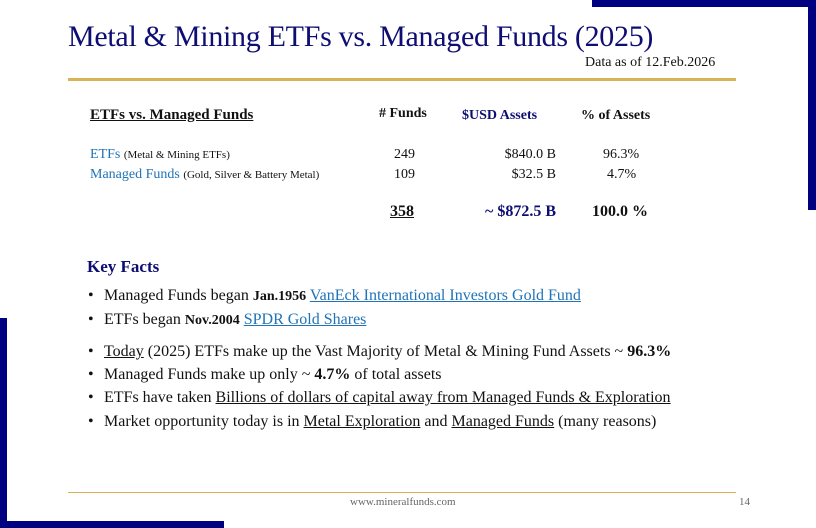 This screenshot has height=528, width=816. I want to click on fact-text: Market opportunity today is in, so click(202, 421).